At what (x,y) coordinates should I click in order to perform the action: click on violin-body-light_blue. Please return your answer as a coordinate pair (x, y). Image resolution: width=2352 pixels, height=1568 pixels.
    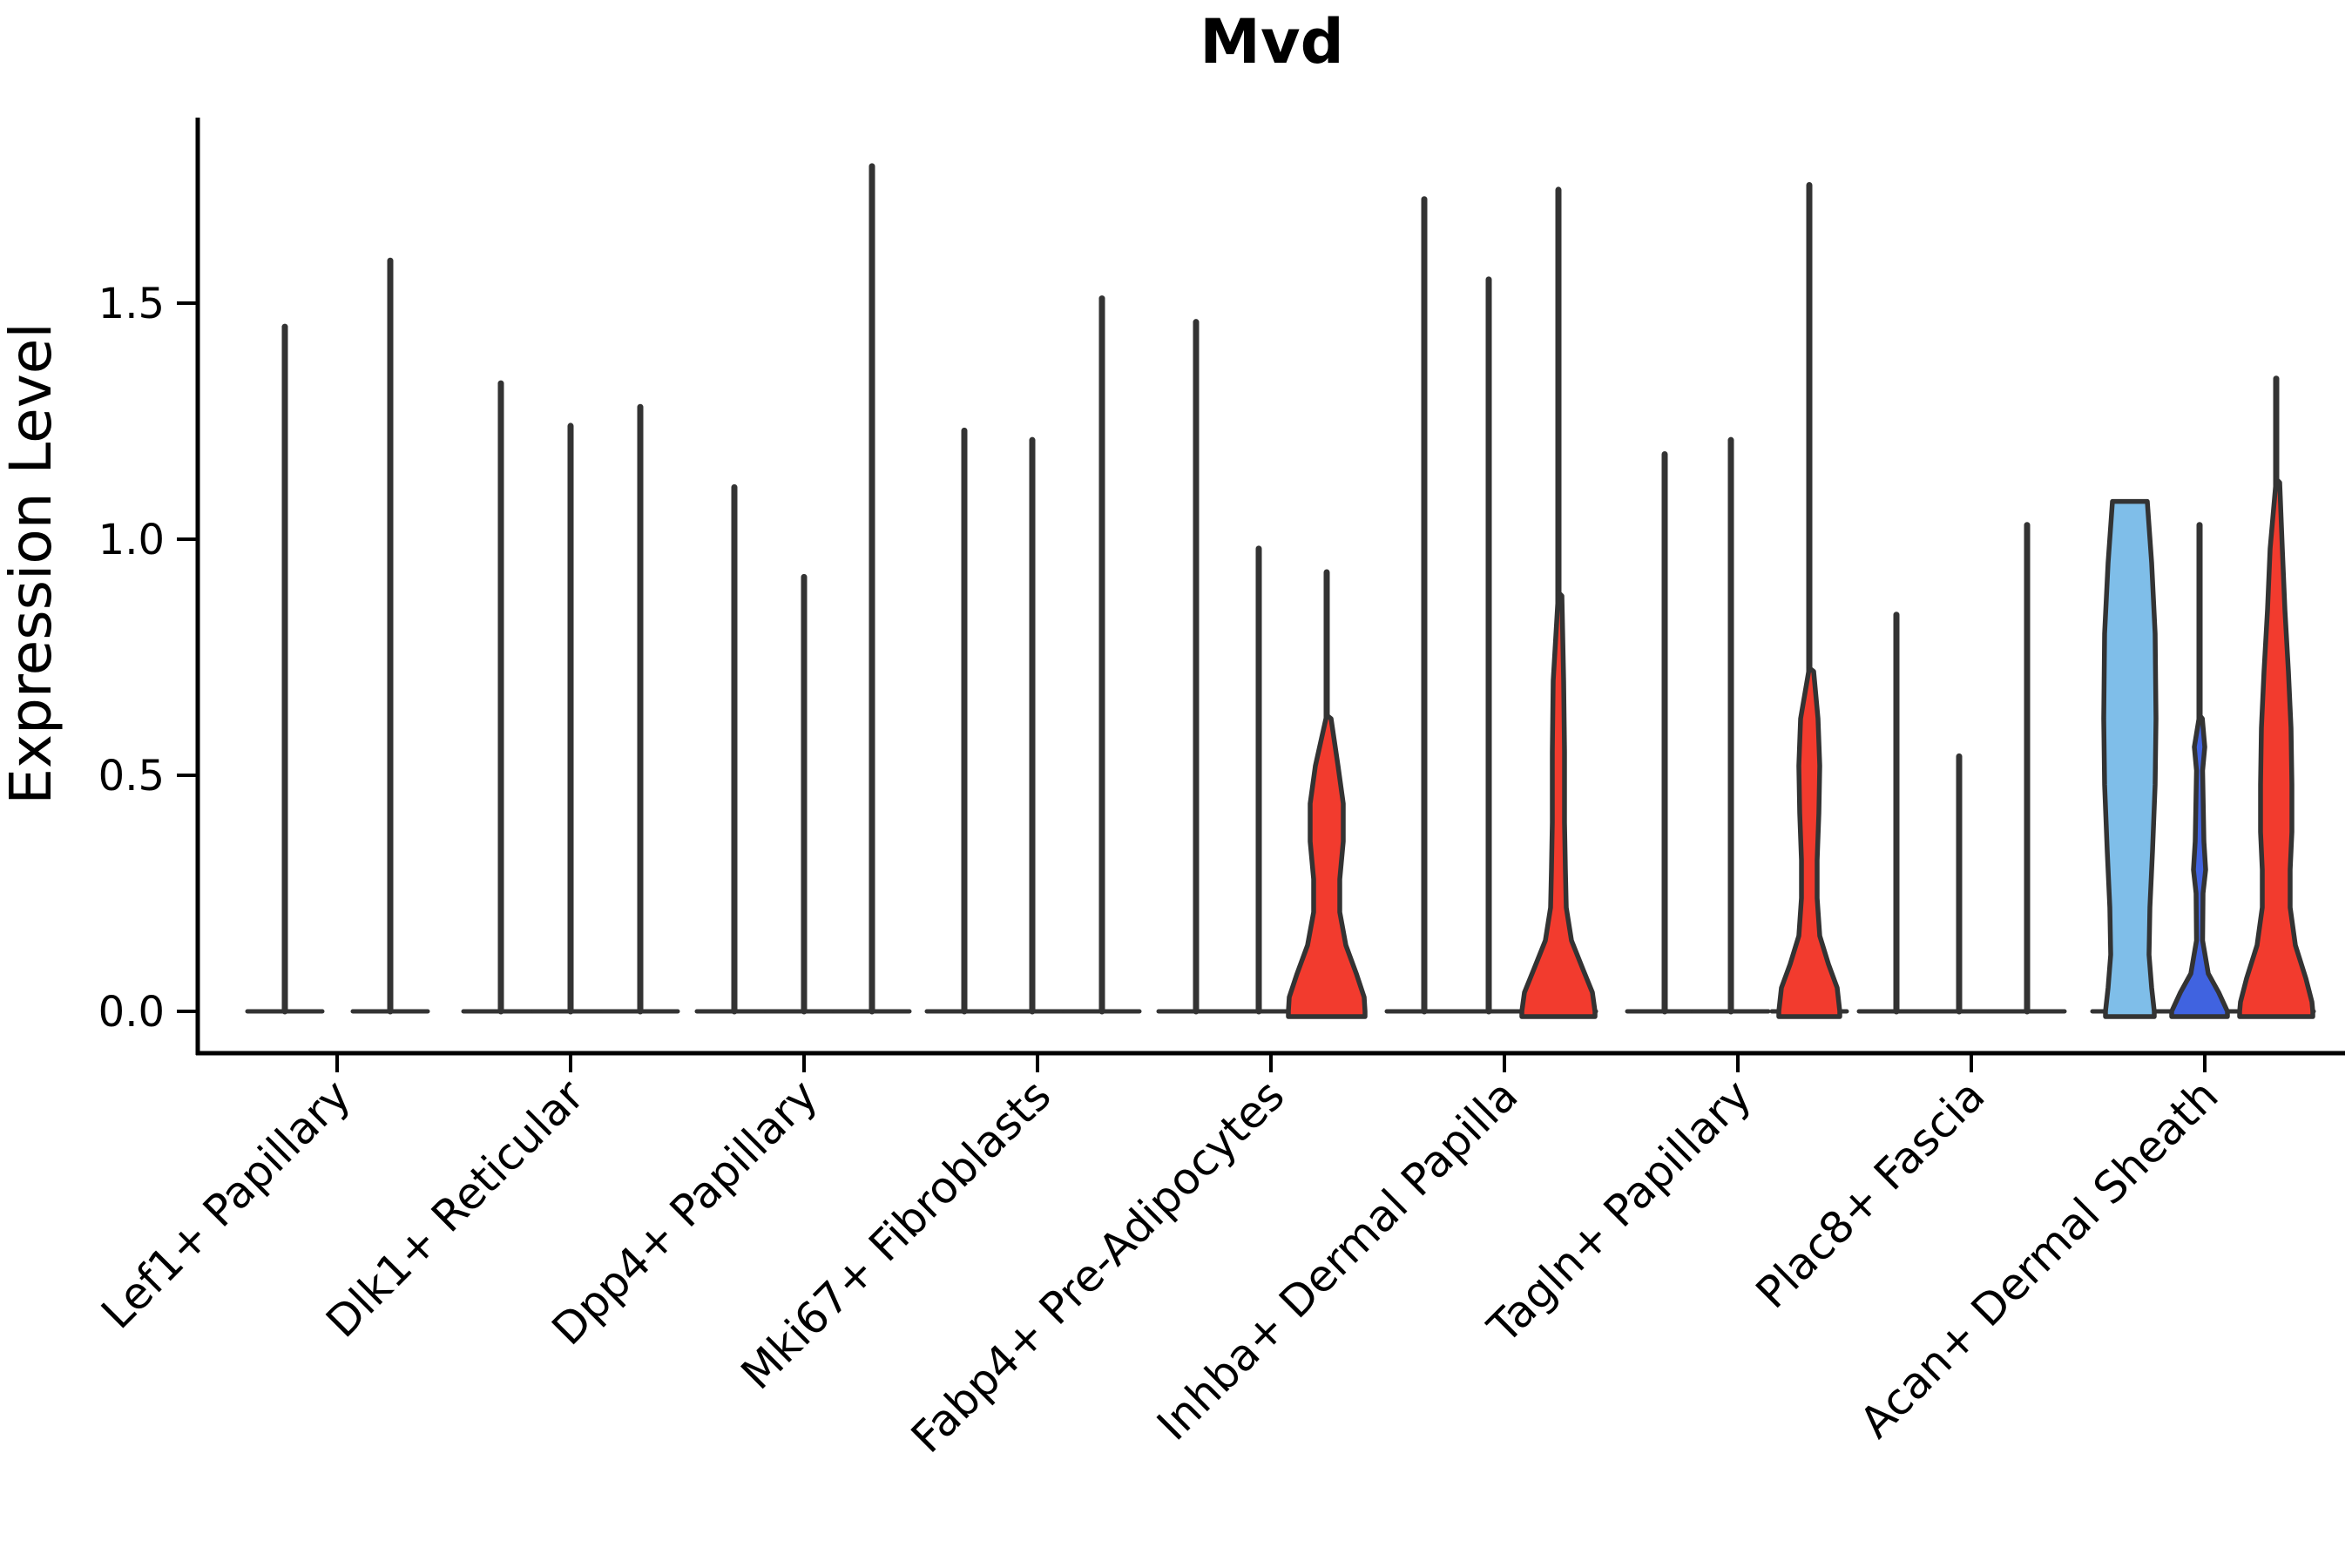
    Looking at the image, I should click on (2130, 758).